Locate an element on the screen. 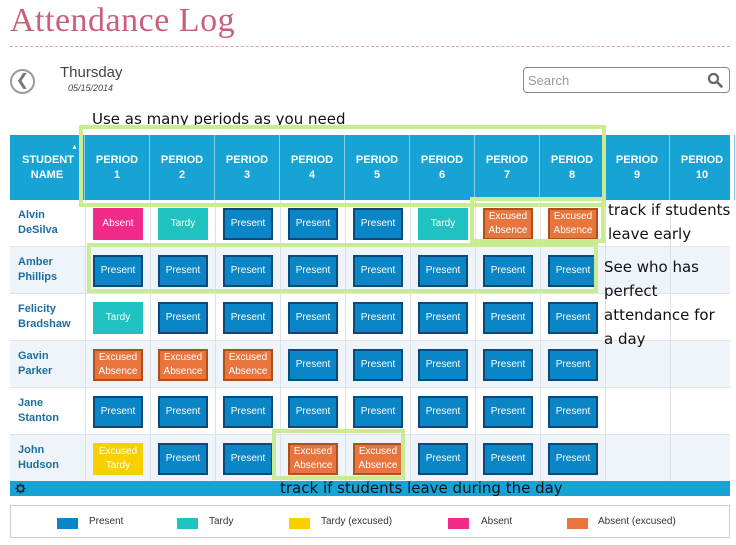 This screenshot has width=736, height=545. column-header-period-6: PERIOD 6 is located at coordinates (442, 167).